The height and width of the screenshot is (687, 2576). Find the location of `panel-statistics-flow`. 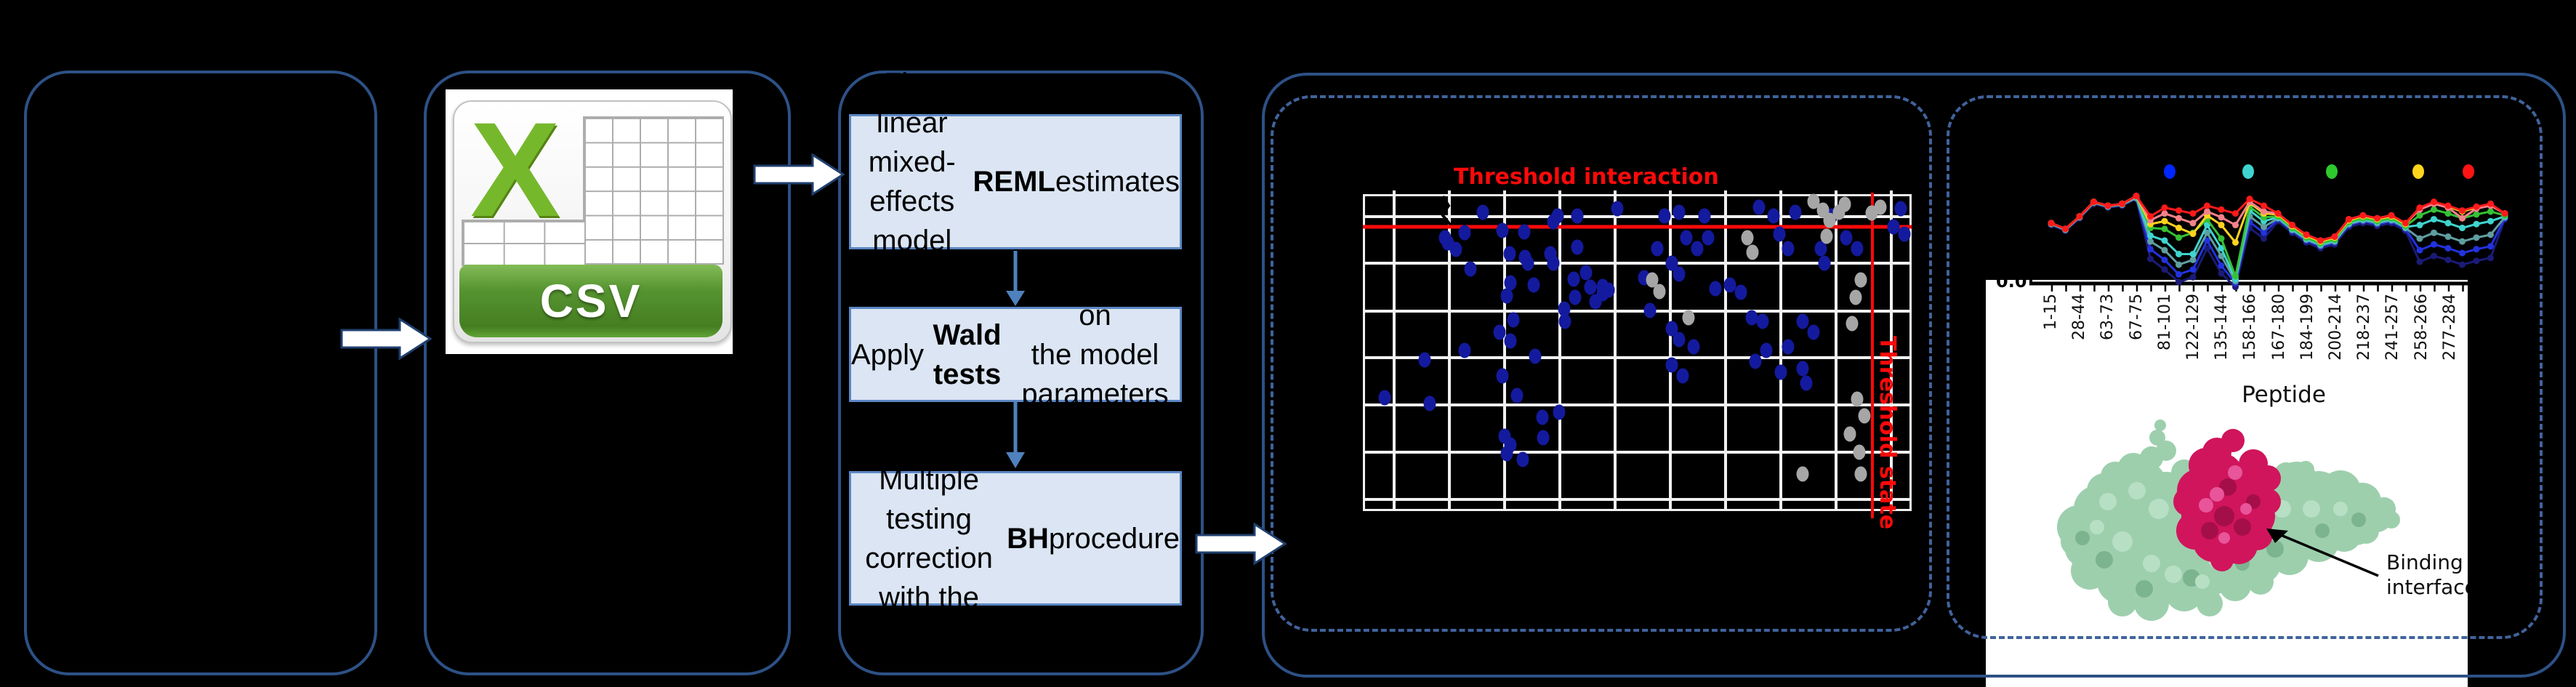

panel-statistics-flow is located at coordinates (1021, 373).